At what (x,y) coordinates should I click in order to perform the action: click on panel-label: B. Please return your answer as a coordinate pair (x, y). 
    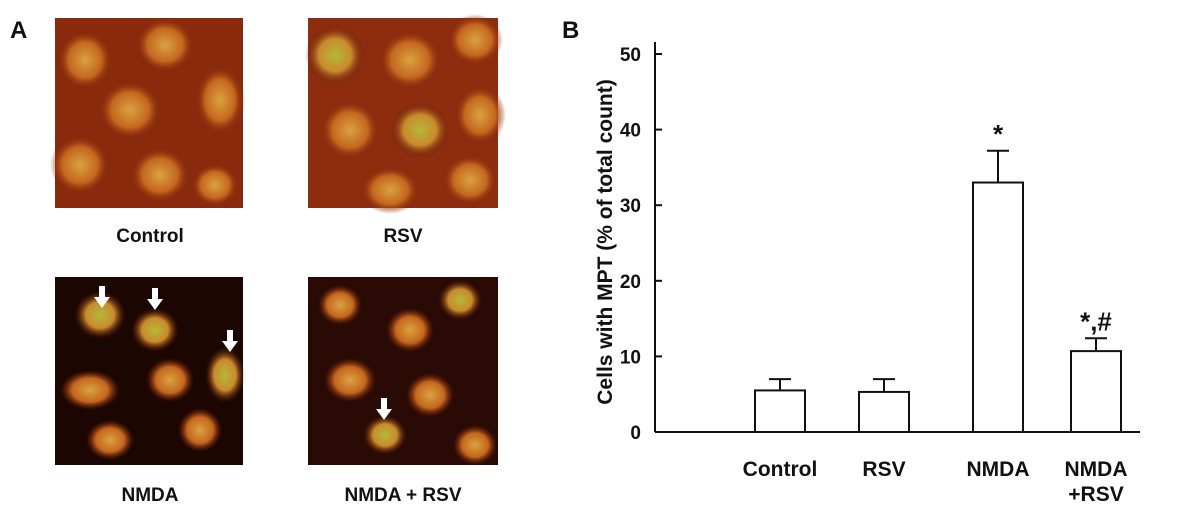
    Looking at the image, I should click on (570, 30).